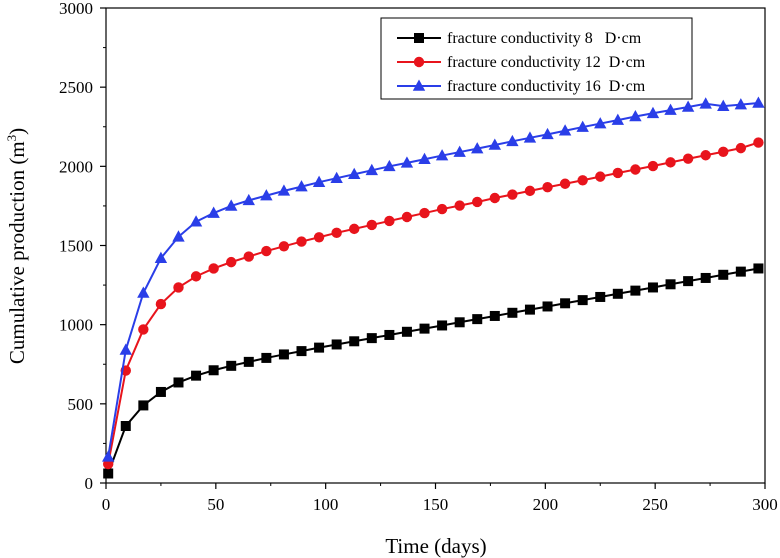  What do you see at coordinates (76, 9) in the screenshot?
I see `y-tick-label: 3000` at bounding box center [76, 9].